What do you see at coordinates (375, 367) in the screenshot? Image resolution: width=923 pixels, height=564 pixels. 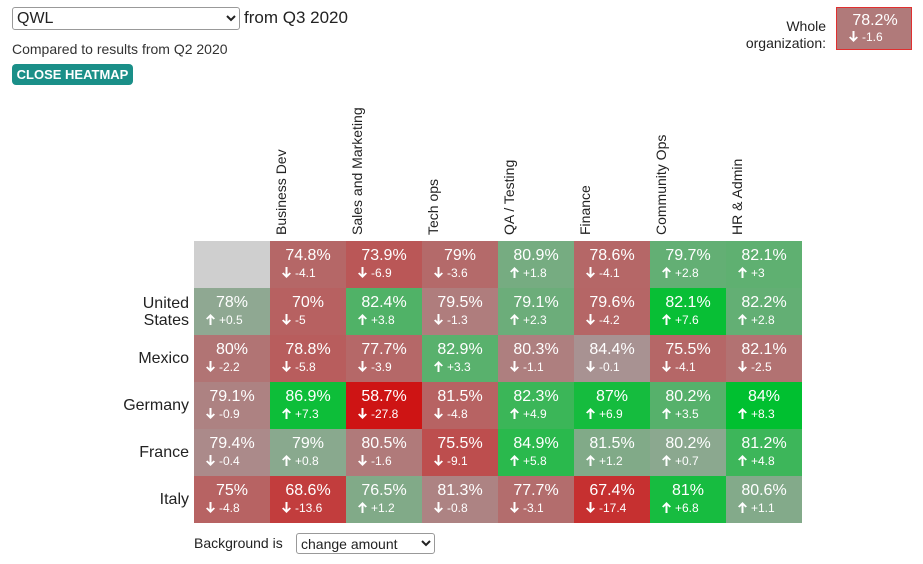 I see `cell-change: -3.9` at bounding box center [375, 367].